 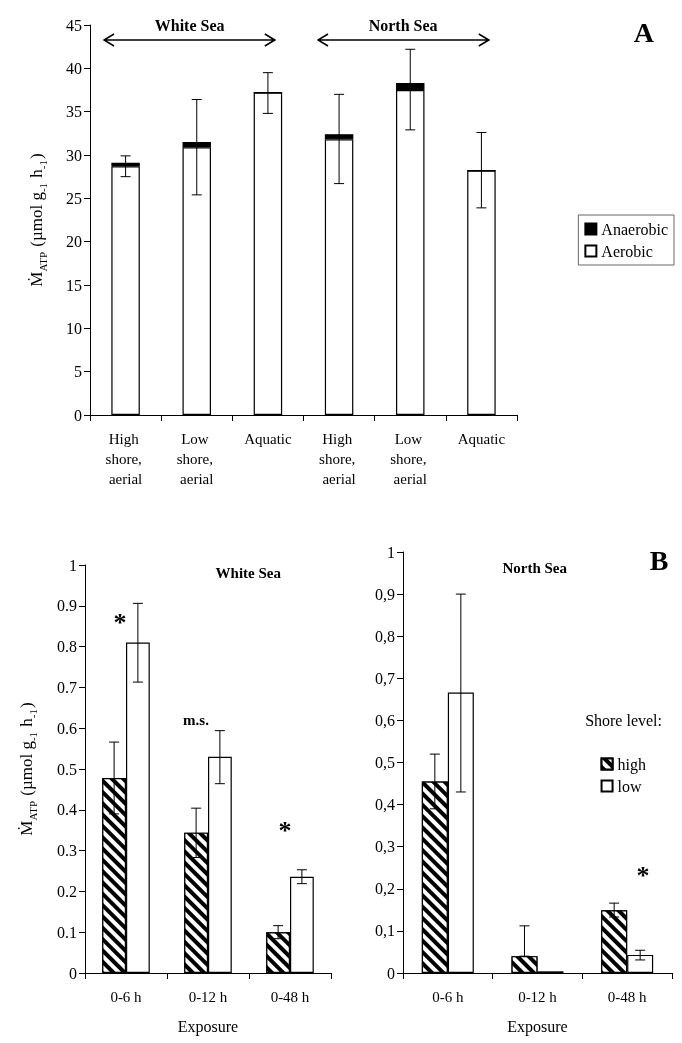 I want to click on legend-label: Aerobic, so click(x=627, y=251).